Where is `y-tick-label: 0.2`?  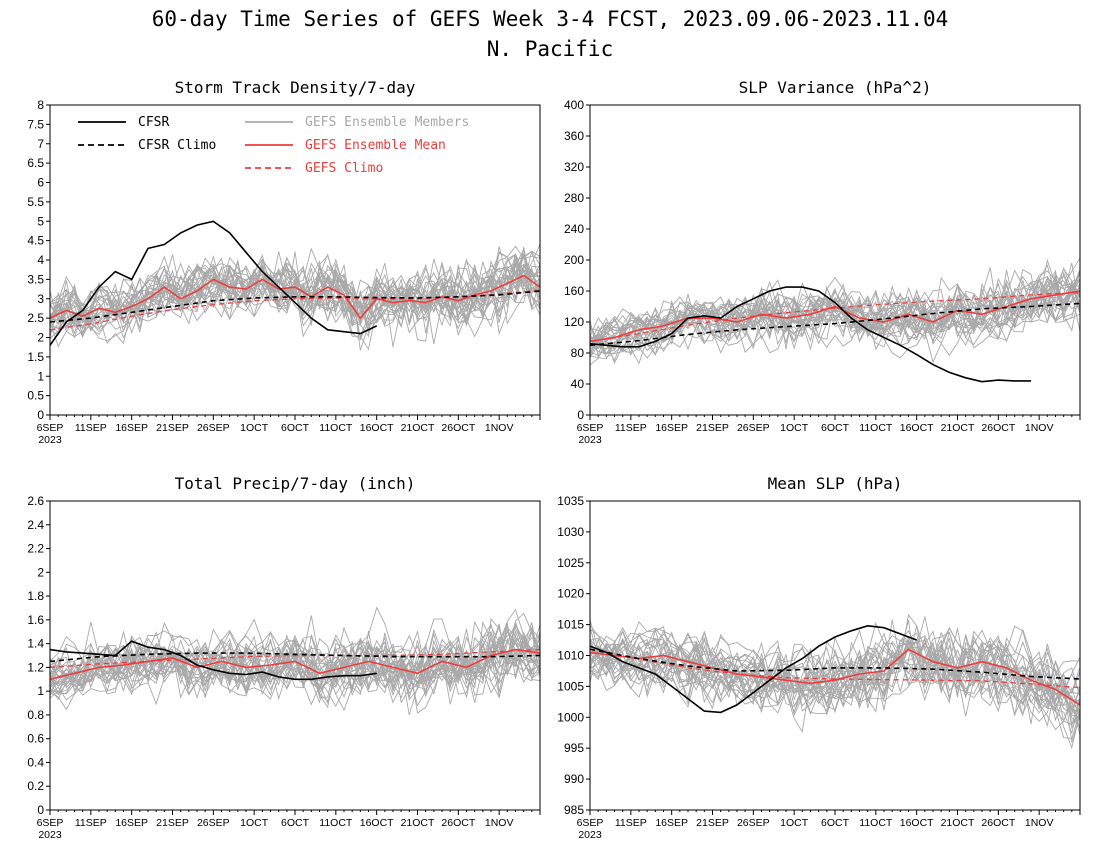 y-tick-label: 0.2 is located at coordinates (35, 786).